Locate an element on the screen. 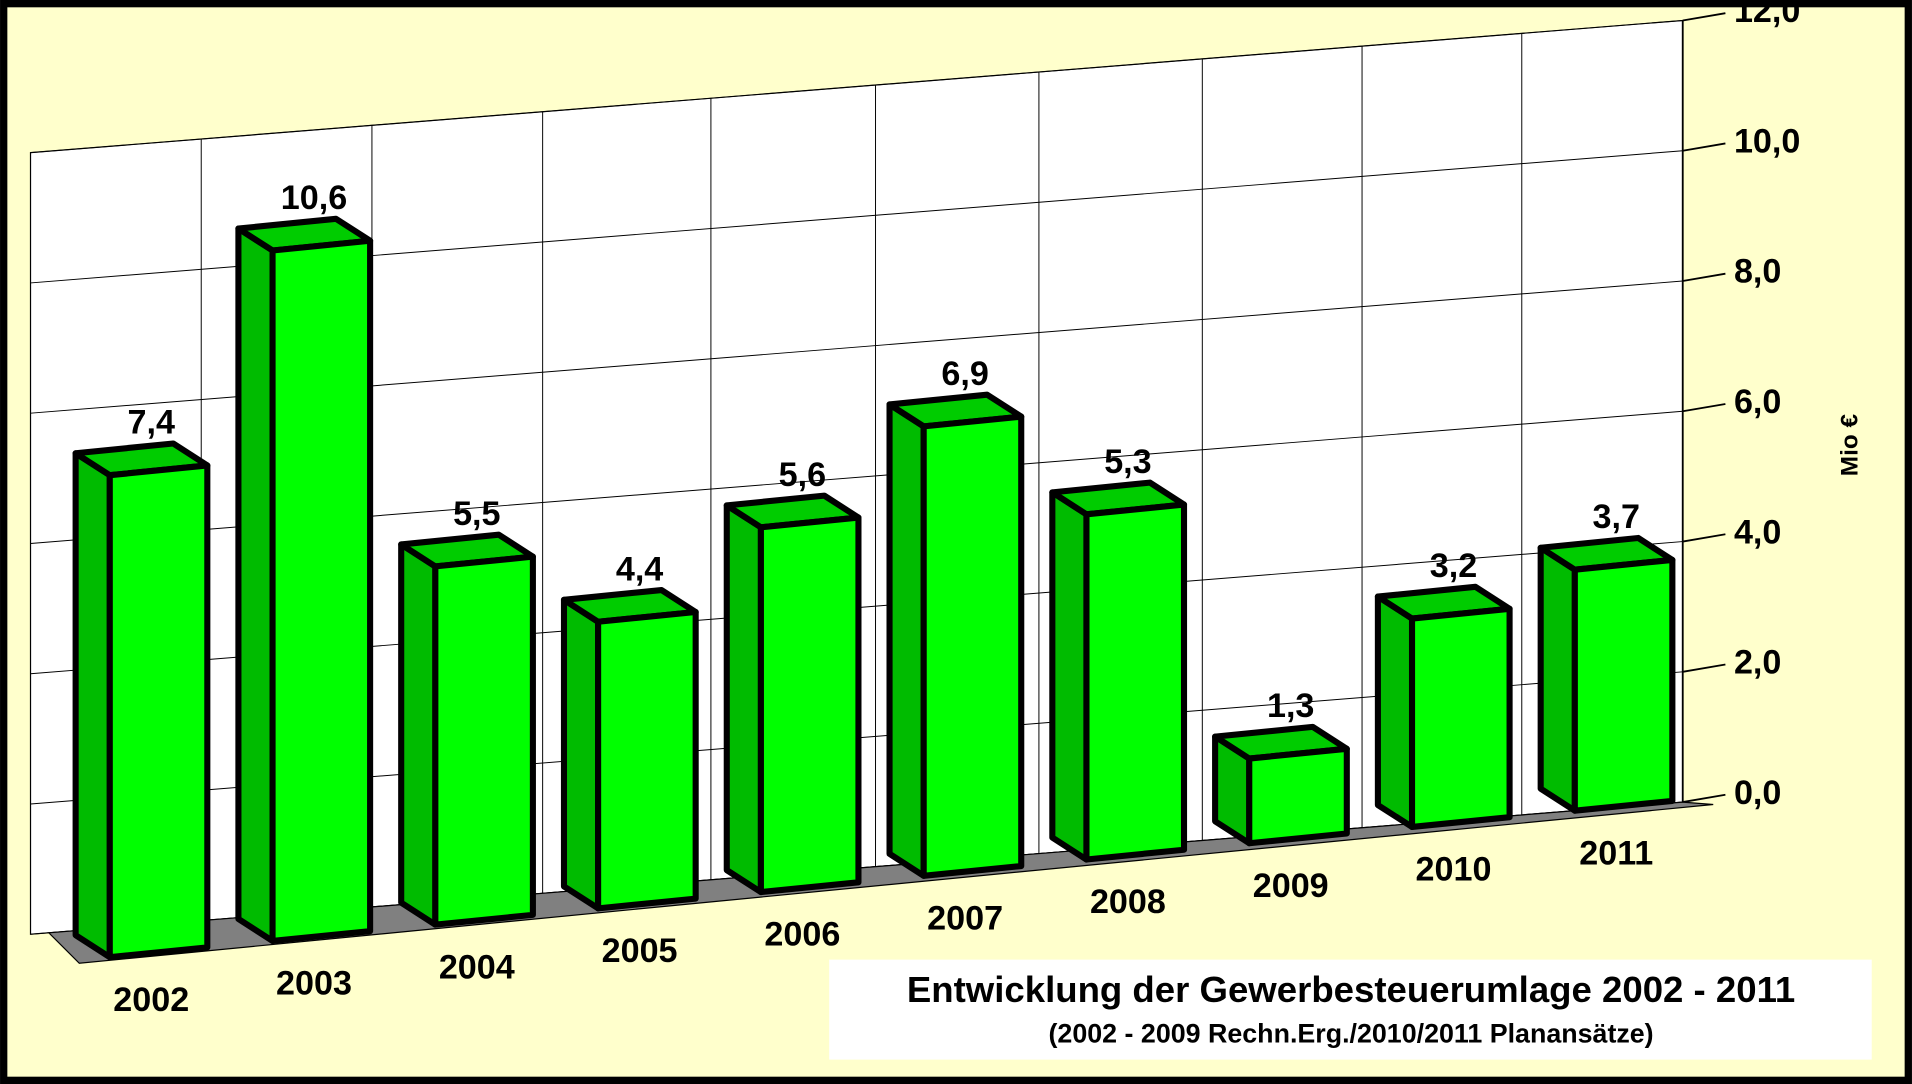  value-label: 3,7 is located at coordinates (1616, 517).